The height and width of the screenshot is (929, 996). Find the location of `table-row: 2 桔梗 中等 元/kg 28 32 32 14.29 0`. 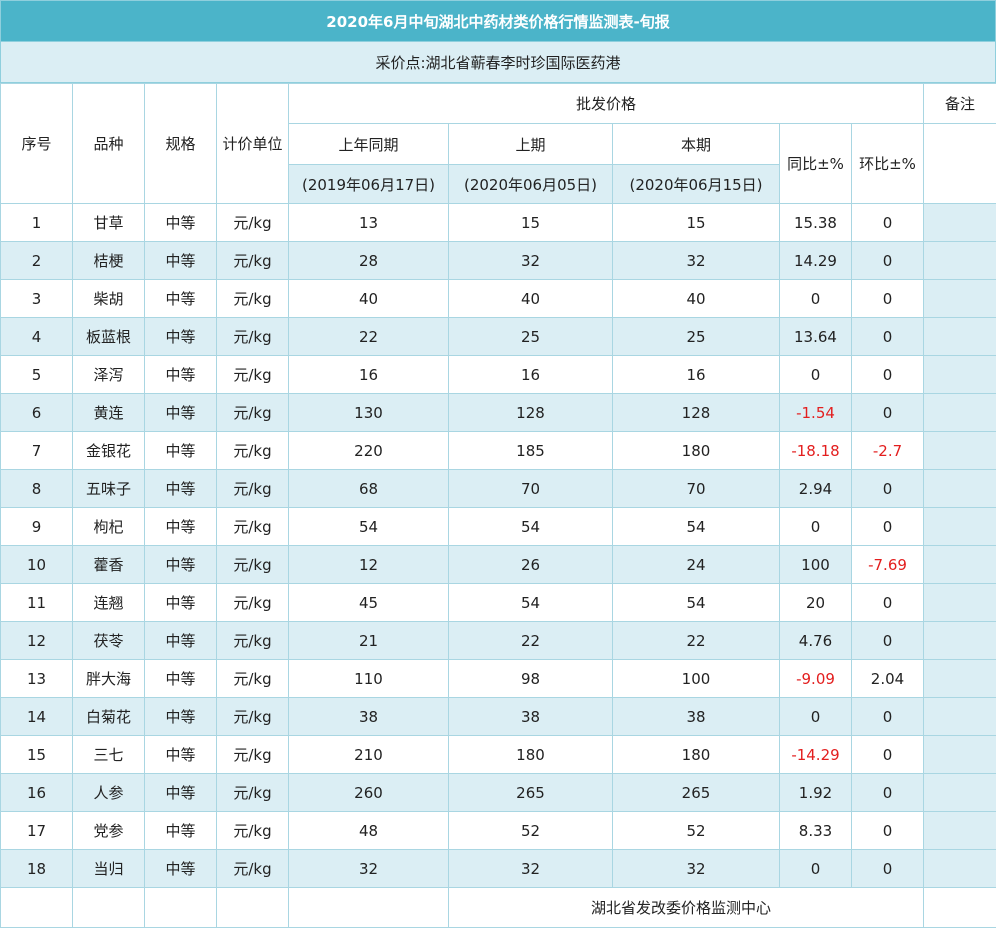

table-row: 2 桔梗 中等 元/kg 28 32 32 14.29 0 is located at coordinates (498, 260).